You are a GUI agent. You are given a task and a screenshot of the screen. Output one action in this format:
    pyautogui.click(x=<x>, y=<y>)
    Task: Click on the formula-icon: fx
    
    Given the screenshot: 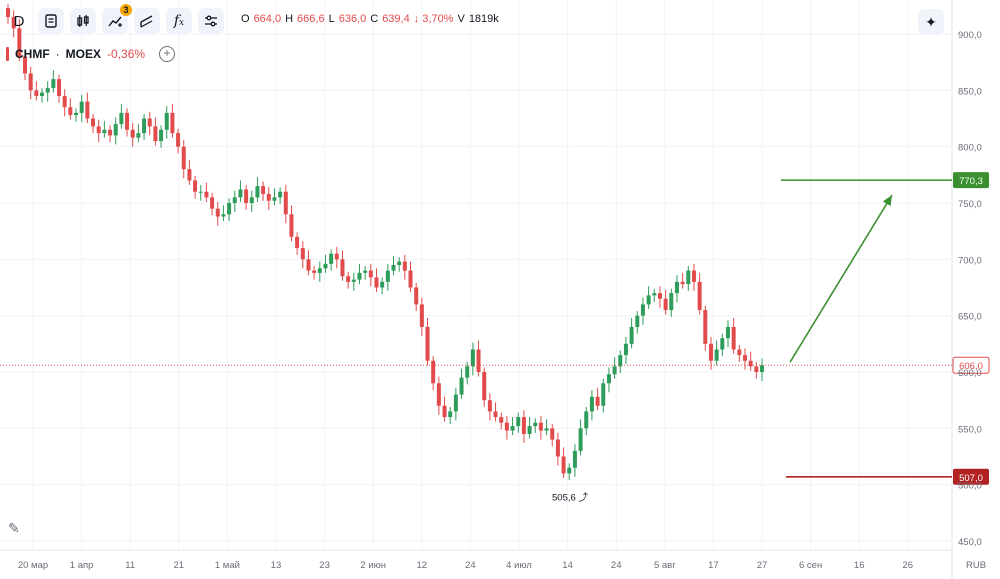 What is the action you would take?
    pyautogui.click(x=179, y=21)
    